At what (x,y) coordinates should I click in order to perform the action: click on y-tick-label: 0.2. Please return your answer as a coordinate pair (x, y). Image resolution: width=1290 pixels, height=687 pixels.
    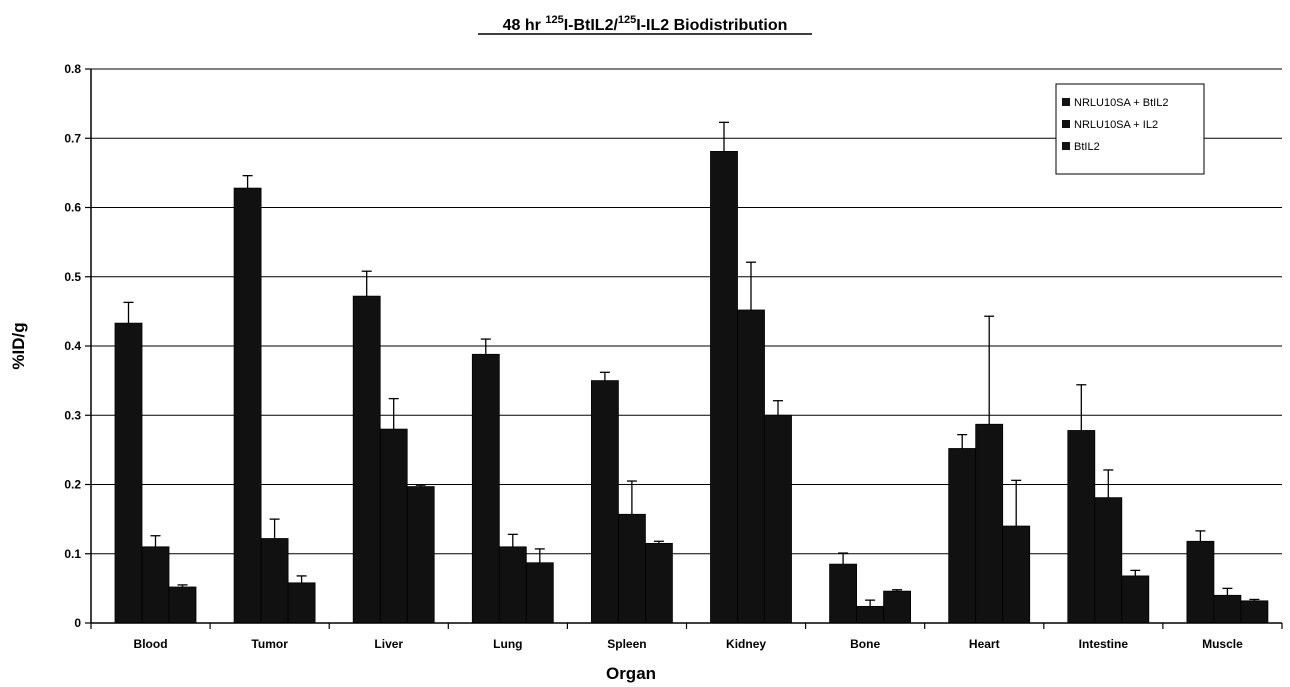
    Looking at the image, I should click on (72, 485).